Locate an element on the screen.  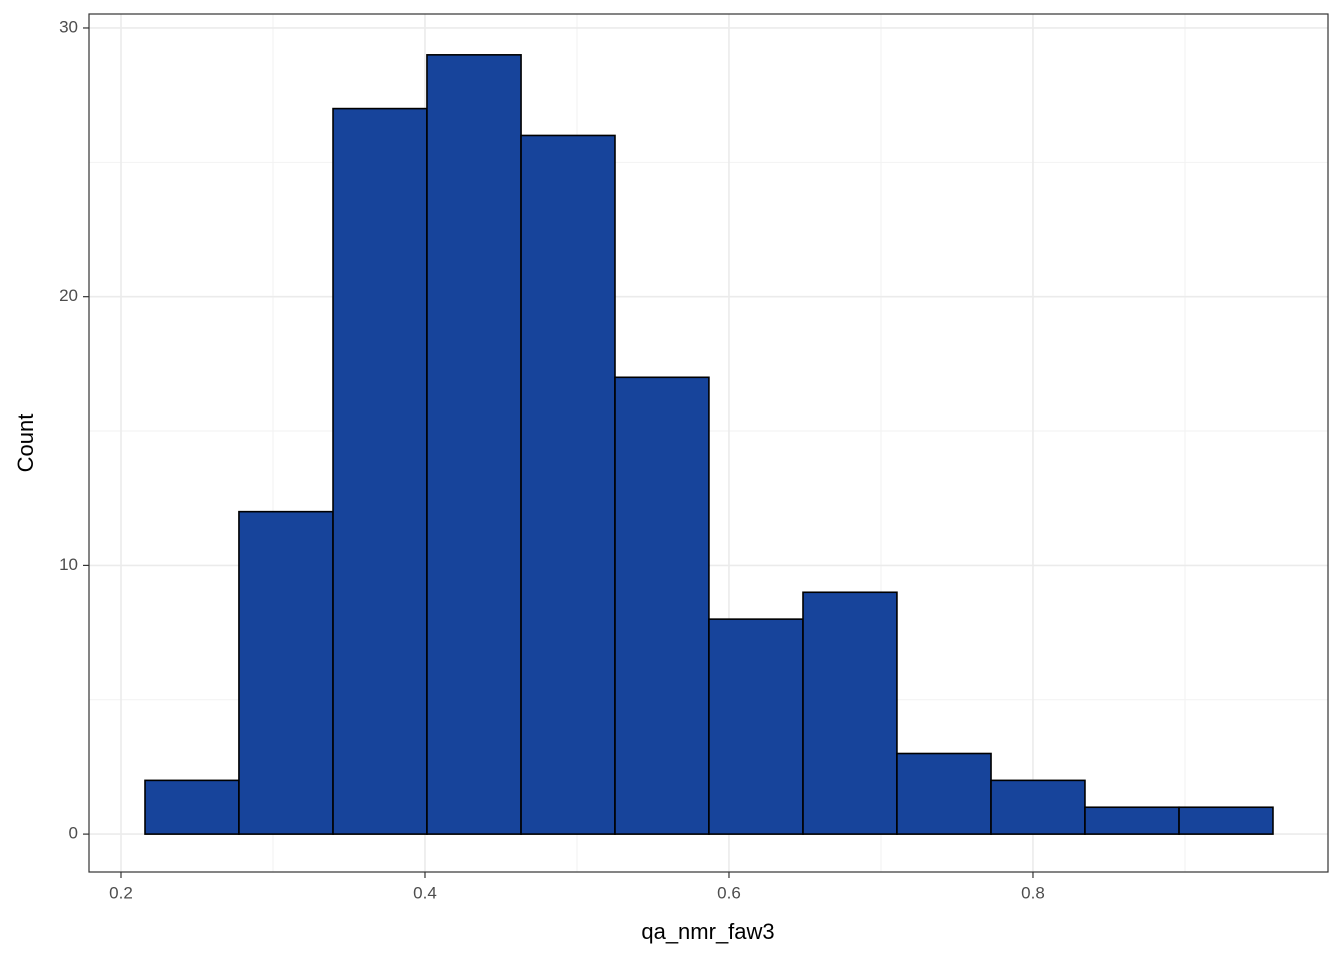
y-tick-label: 10 is located at coordinates (68, 564).